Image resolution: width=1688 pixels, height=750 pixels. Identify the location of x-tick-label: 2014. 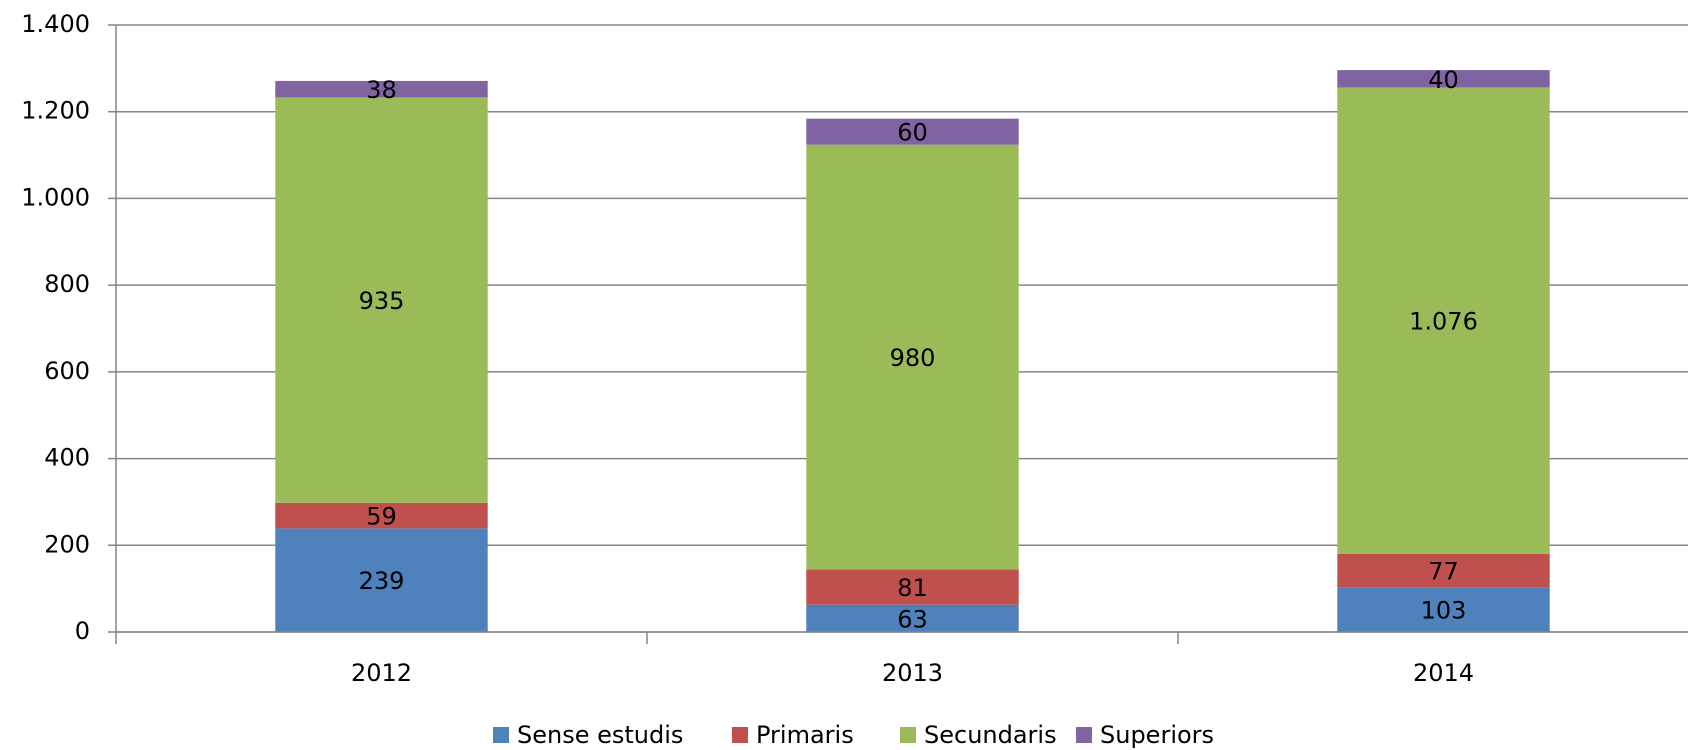
(1443, 673).